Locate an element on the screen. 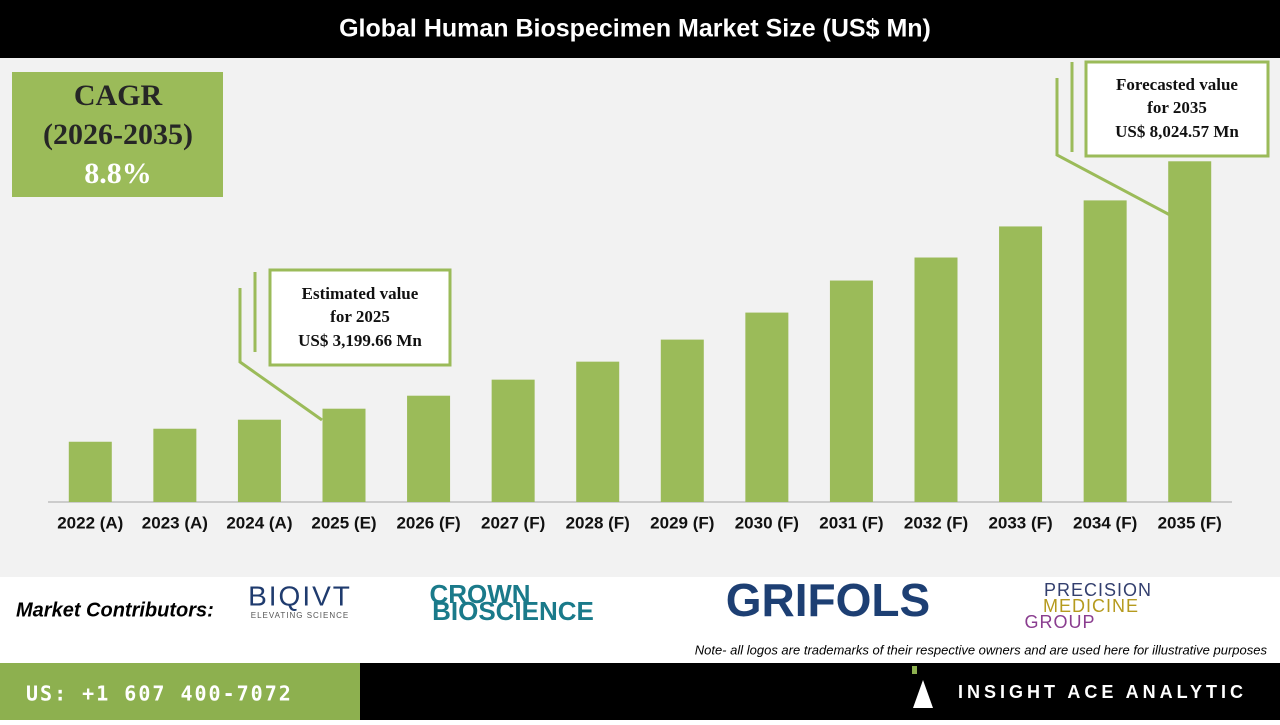 The width and height of the screenshot is (1280, 725). logo-text: ELEVATING SCIENCE is located at coordinates (300, 615).